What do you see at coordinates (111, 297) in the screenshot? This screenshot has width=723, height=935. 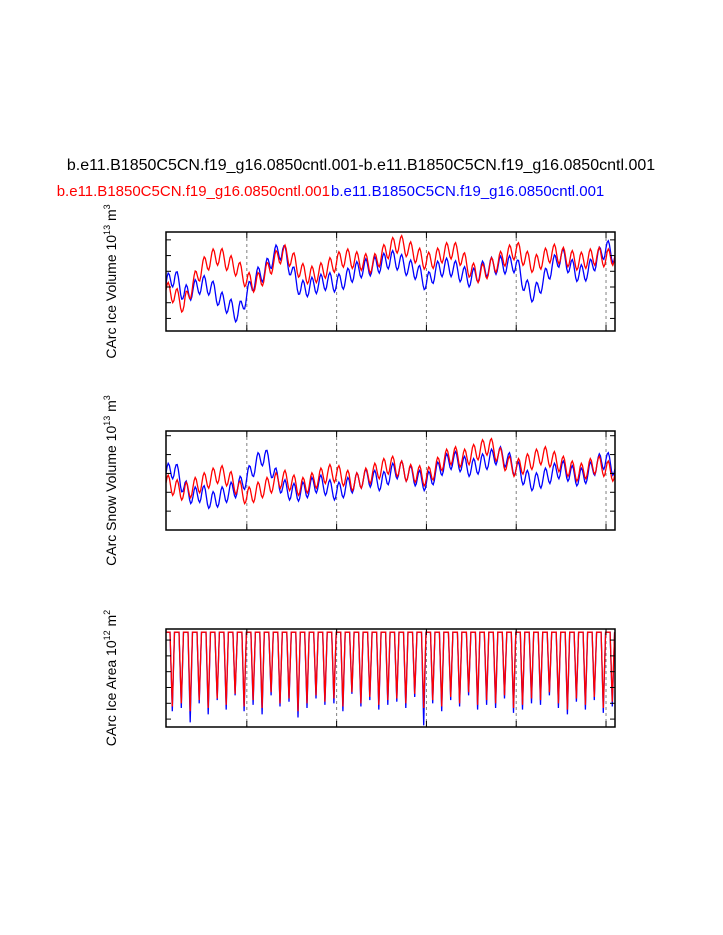 I see `ice-volume-ylabel-ylabel: CArc Ice Volume 10` at bounding box center [111, 297].